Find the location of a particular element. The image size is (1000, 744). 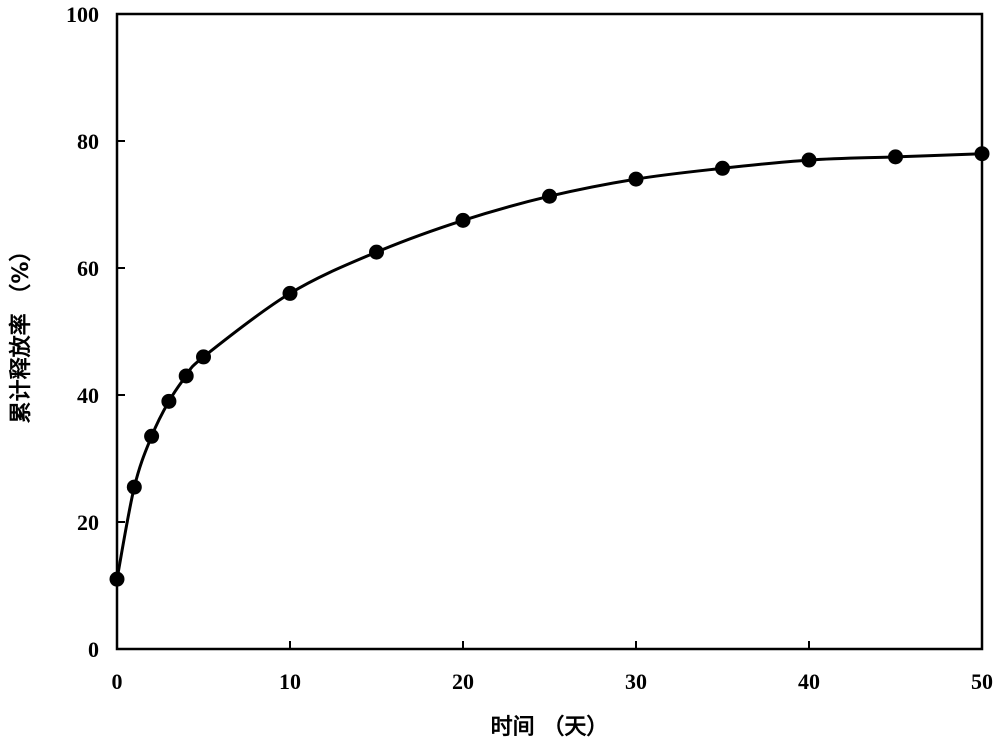

y-axis-title: 累计释放率 （%） is located at coordinates (21, 332).